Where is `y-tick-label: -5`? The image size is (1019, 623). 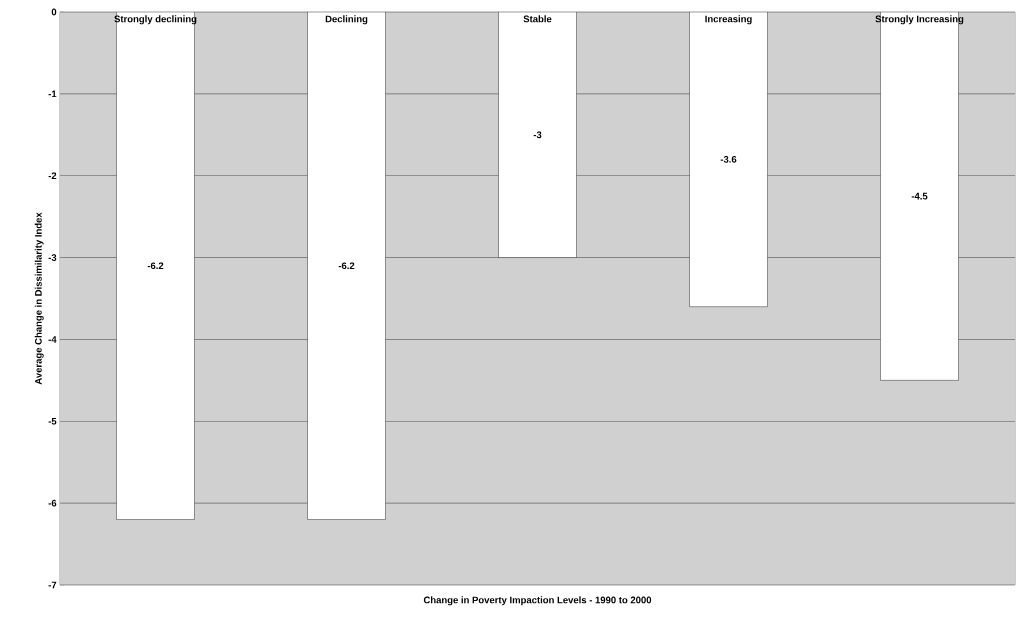
y-tick-label: -5 is located at coordinates (52, 421).